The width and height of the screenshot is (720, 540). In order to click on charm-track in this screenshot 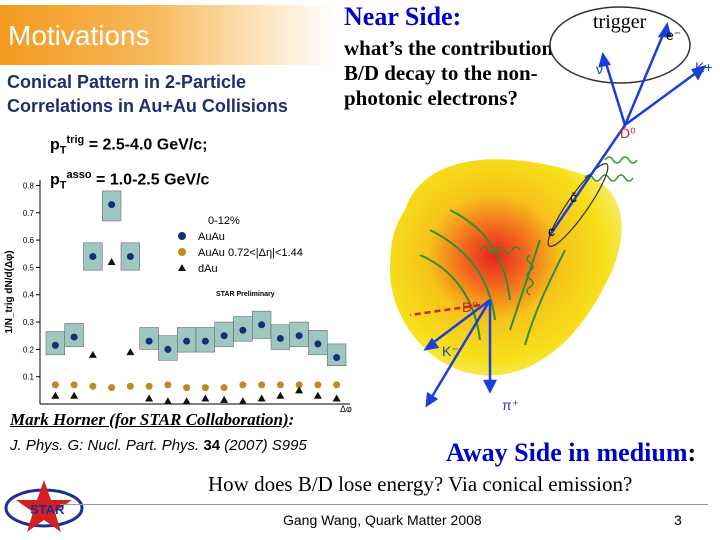, I will do `click(587, 180)`.